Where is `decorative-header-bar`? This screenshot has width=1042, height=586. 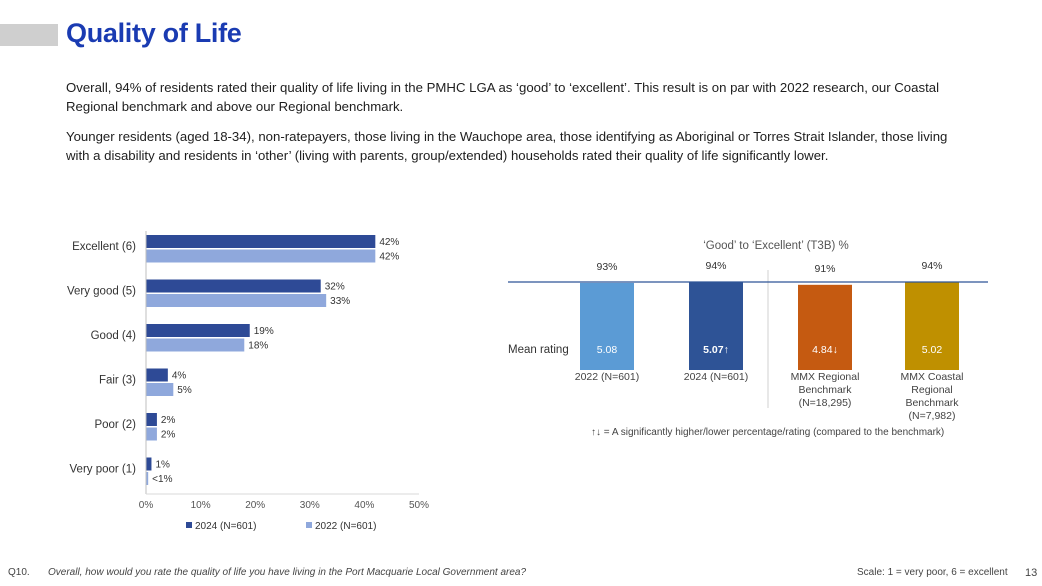
decorative-header-bar is located at coordinates (29, 35).